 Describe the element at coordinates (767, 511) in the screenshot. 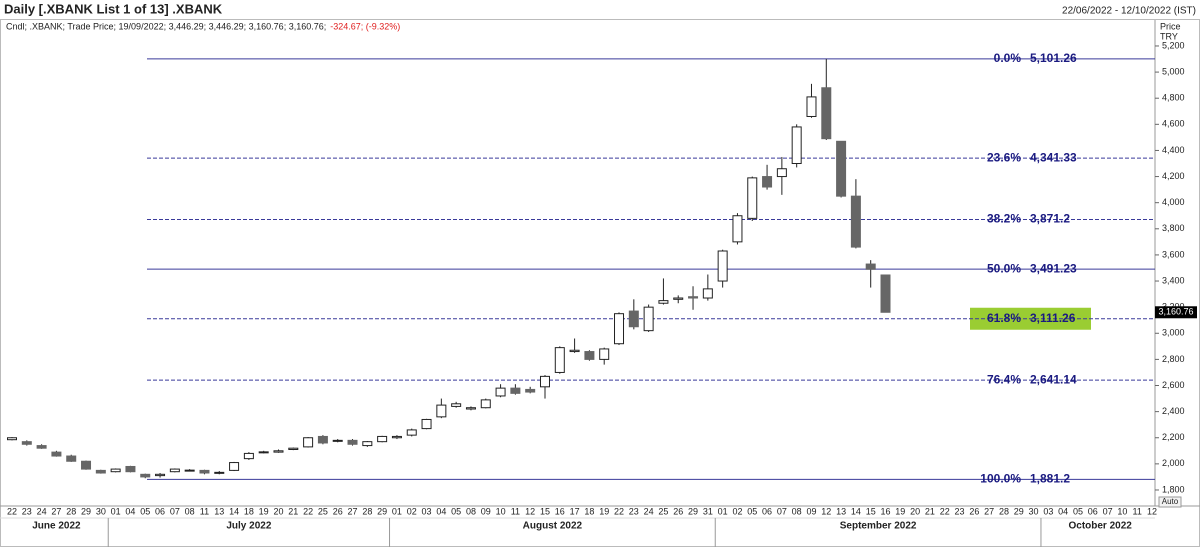

I see `x-tick-label: 06` at that location.